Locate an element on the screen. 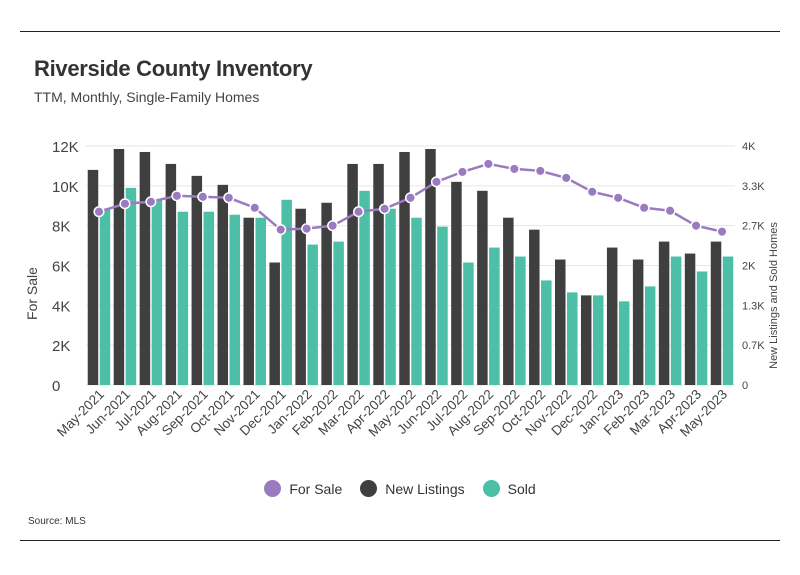 The image size is (800, 575). y-tick-label-left: 8K is located at coordinates (61, 227).